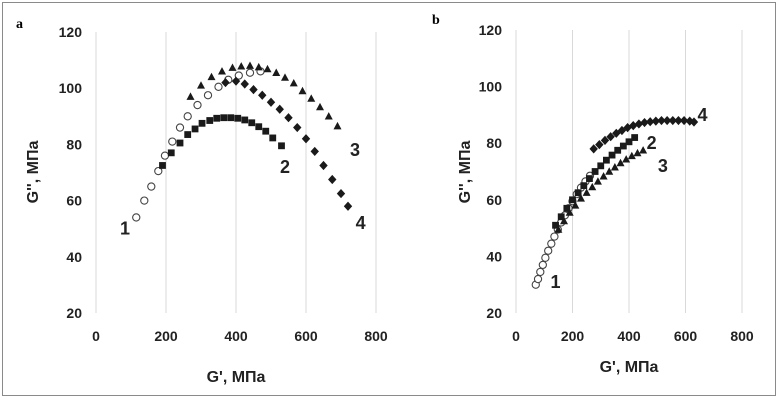  What do you see at coordinates (494, 313) in the screenshot?
I see `y-tick-label: 20` at bounding box center [494, 313].